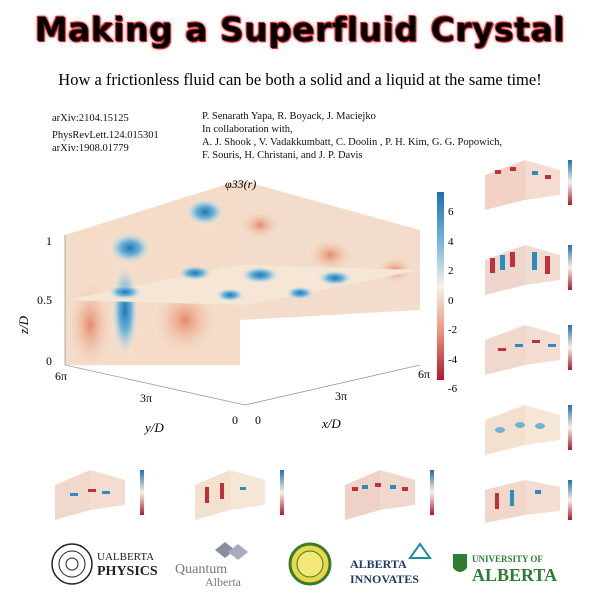  I want to click on thumbnail-plots-bottom, so click(244, 495).